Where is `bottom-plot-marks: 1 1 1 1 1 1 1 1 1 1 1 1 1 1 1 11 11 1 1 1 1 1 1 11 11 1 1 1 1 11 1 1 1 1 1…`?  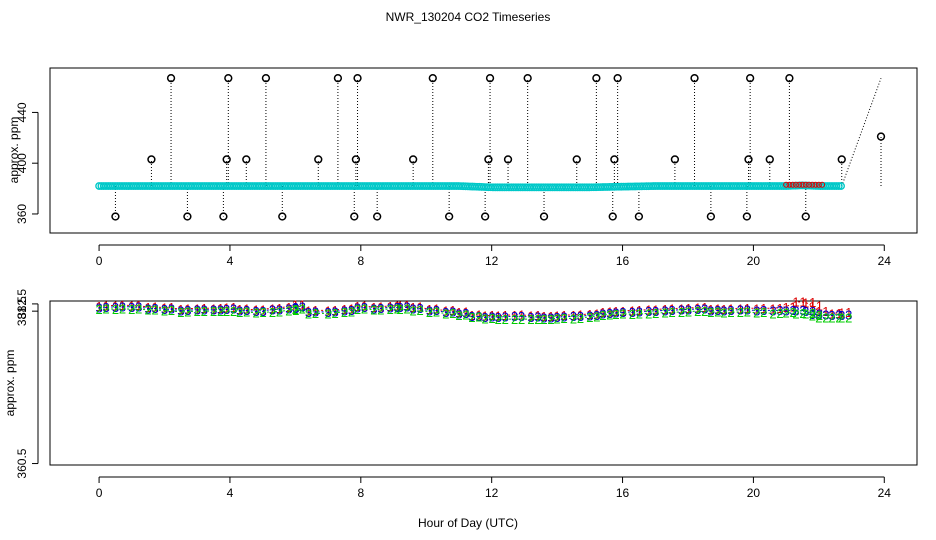
bottom-plot-marks: 1 1 1 1 1 1 1 1 1 1 1 1 1 1 1 11 11 1 1 1 1 1 1 11 11 1 1 1 1 11 1 1 1 1 1… is located at coordinates (473, 310).